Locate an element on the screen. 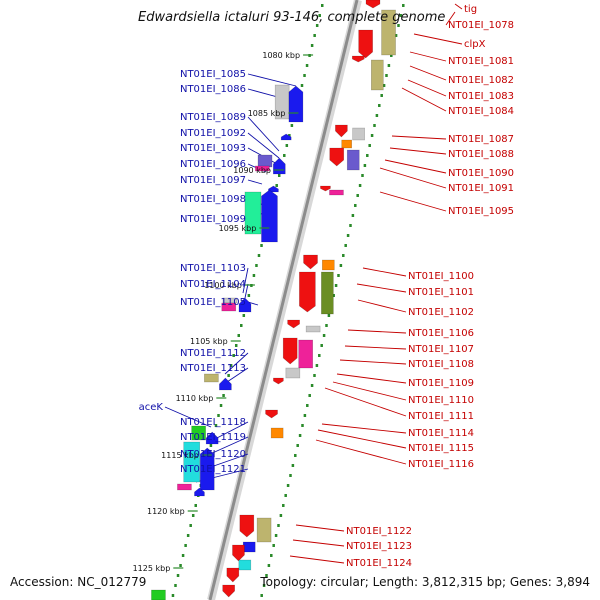  label-nt01ei-1087: NT01EI_1087 is located at coordinates (481, 139).